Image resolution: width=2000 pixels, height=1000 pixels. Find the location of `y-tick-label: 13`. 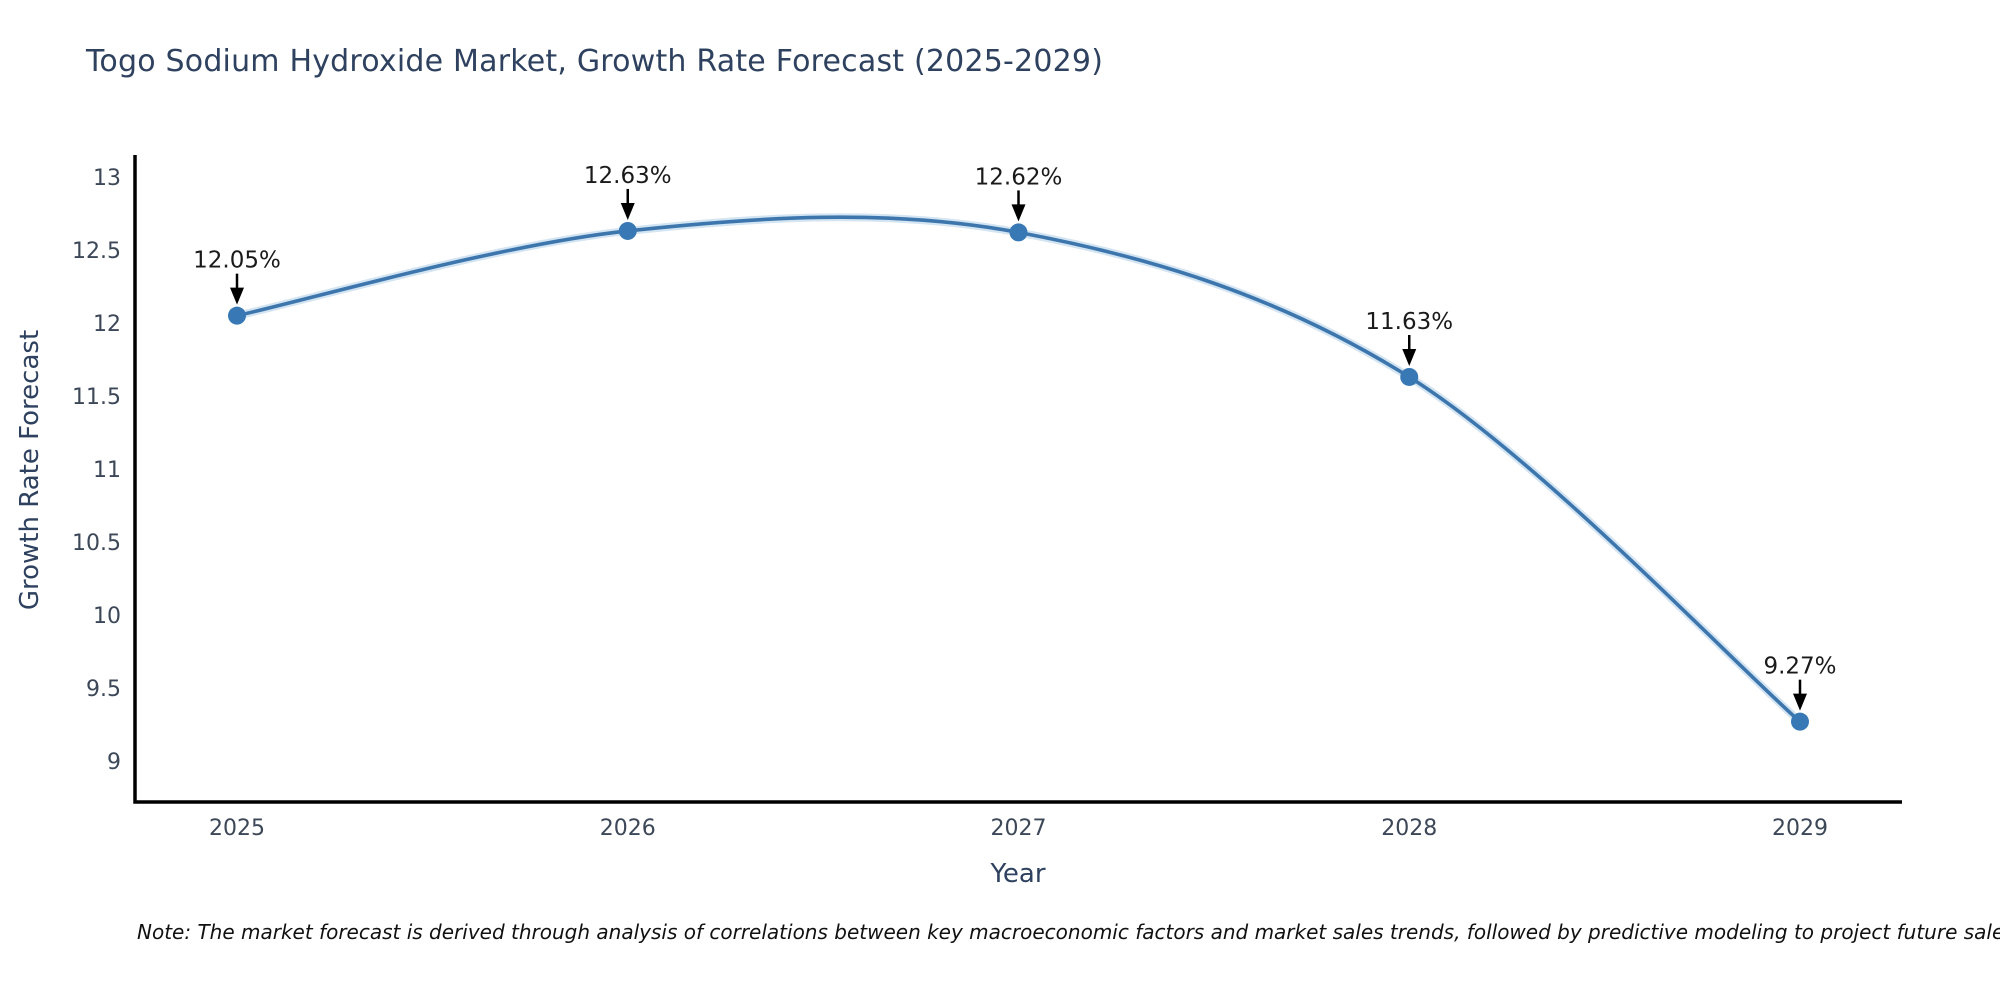

y-tick-label: 13 is located at coordinates (107, 178).